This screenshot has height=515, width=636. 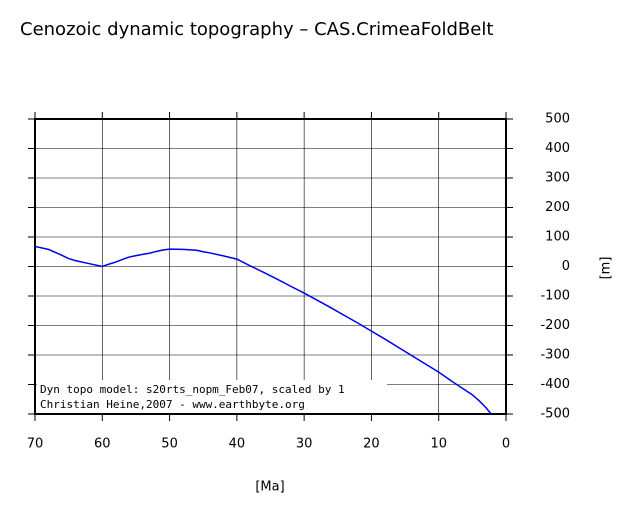 What do you see at coordinates (555, 414) in the screenshot?
I see `y-tick-label: -500` at bounding box center [555, 414].